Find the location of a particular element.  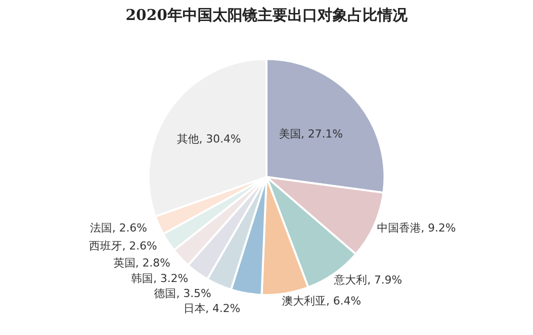

slice-label: 西班牙, 2.6% is located at coordinates (123, 246).